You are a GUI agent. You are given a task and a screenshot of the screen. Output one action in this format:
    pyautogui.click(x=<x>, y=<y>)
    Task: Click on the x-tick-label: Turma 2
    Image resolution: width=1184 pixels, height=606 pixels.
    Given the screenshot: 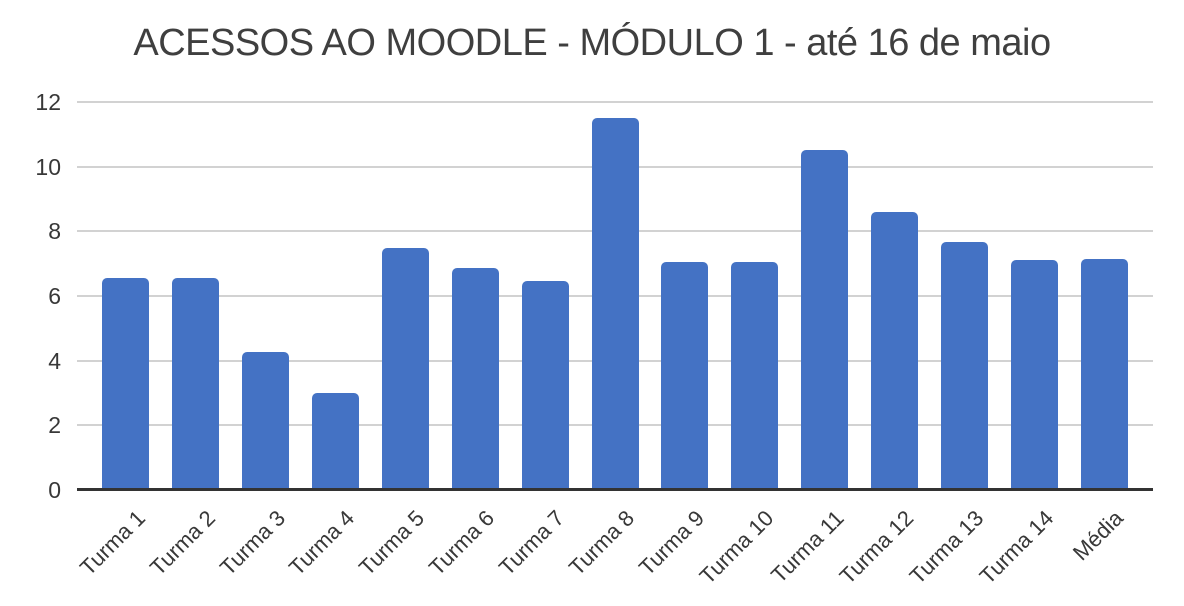 What is the action you would take?
    pyautogui.click(x=182, y=543)
    